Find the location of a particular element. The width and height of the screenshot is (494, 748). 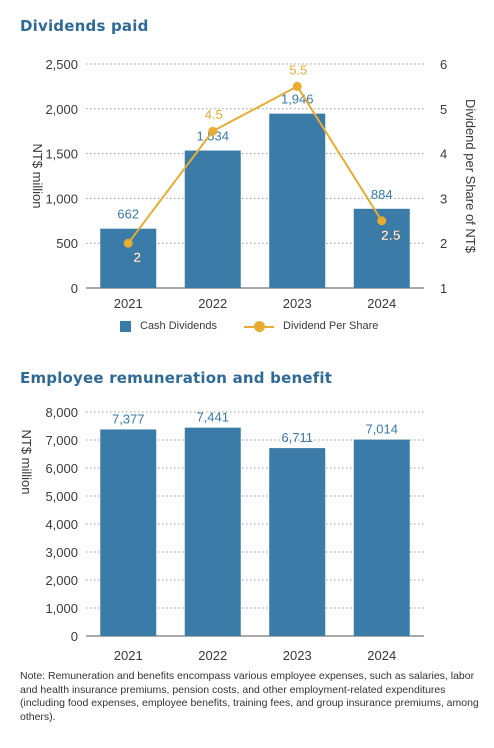

legend-label-dividend-per-share: Dividend Per Share is located at coordinates (331, 326).